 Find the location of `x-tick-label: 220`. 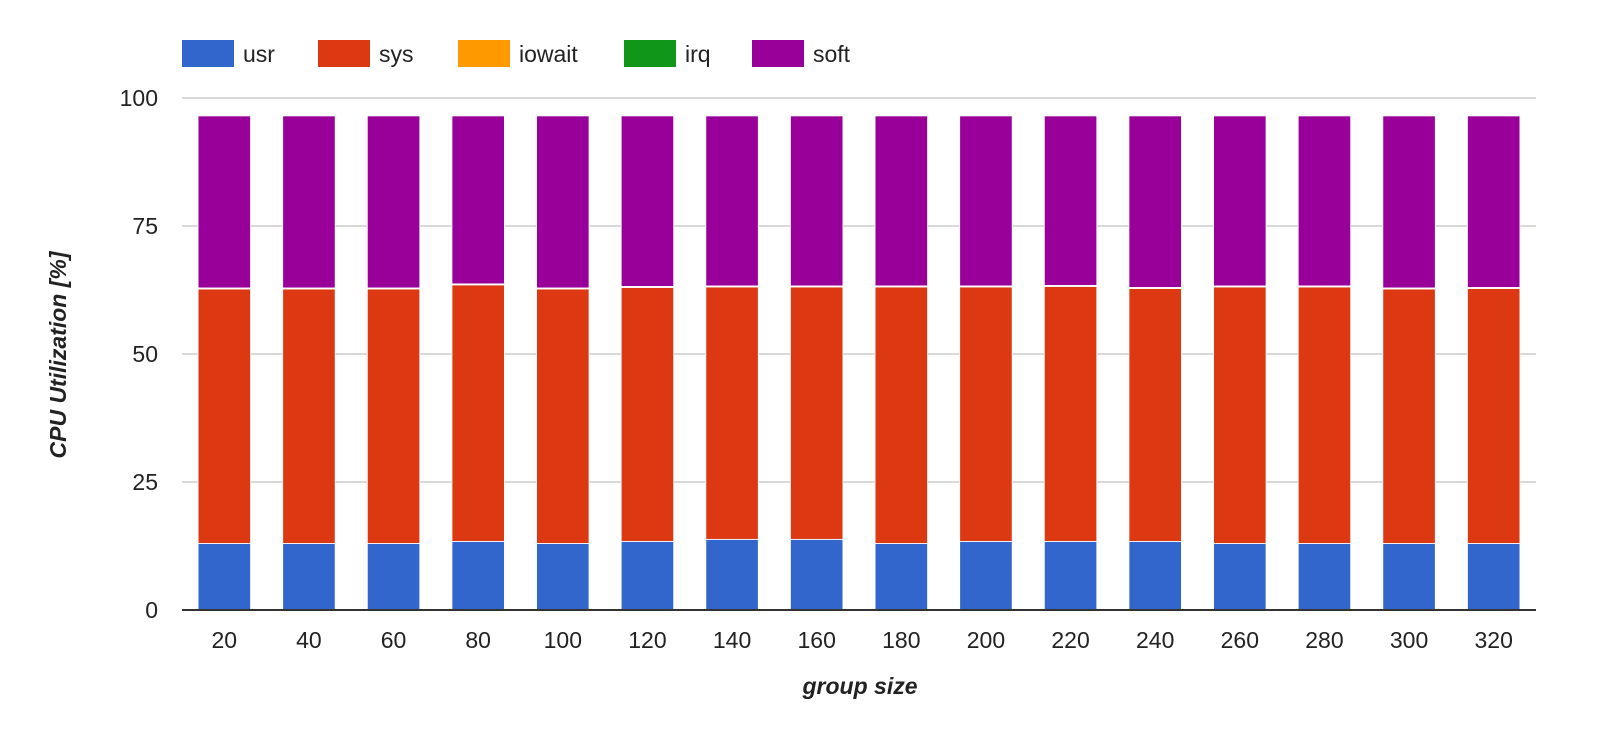

x-tick-label: 220 is located at coordinates (1070, 640).